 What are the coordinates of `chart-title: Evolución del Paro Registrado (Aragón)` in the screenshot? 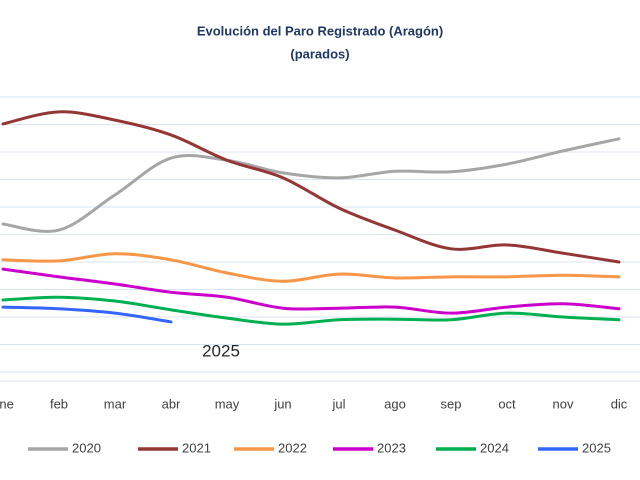 It's located at (320, 30).